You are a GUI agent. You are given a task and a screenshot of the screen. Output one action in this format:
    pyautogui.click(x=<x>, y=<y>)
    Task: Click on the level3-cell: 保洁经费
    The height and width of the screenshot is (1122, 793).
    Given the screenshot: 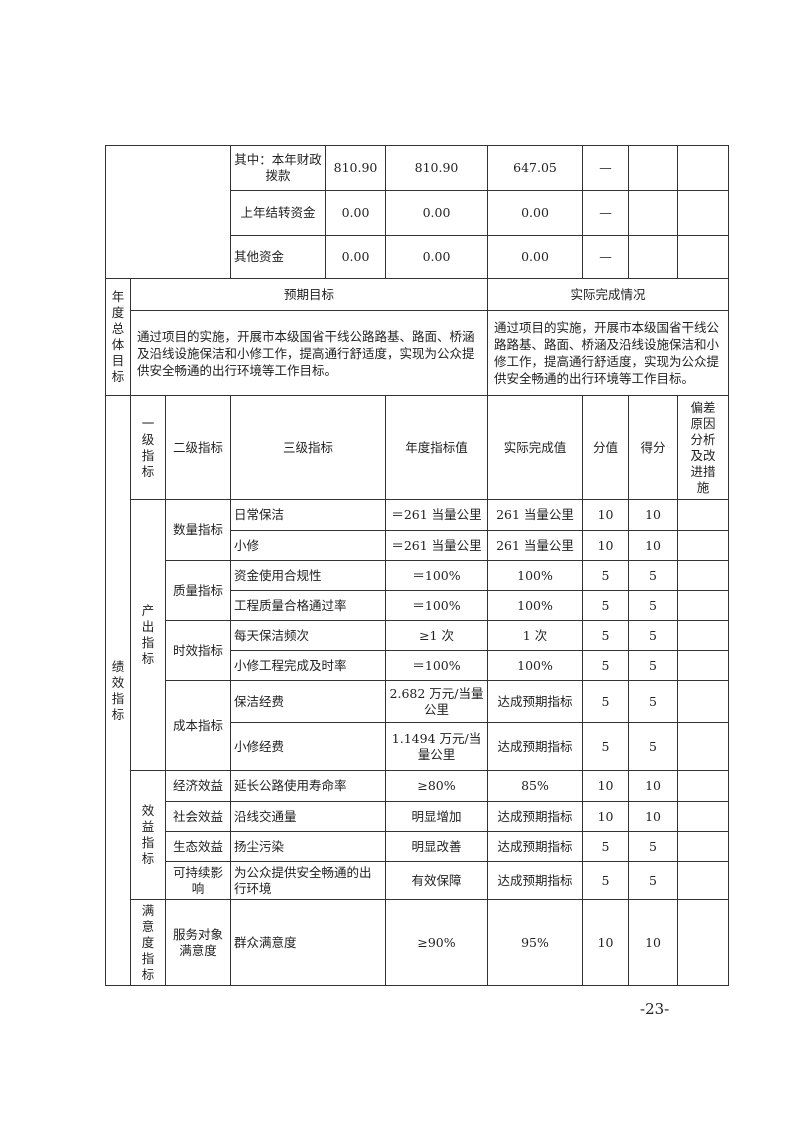 What is the action you would take?
    pyautogui.click(x=308, y=701)
    